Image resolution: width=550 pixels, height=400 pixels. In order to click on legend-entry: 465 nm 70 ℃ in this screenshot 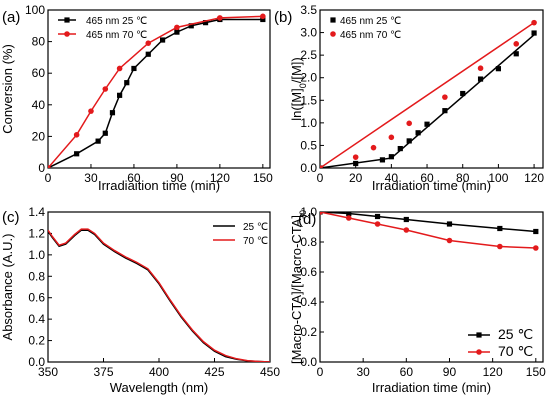, I will do `click(370, 35)`.